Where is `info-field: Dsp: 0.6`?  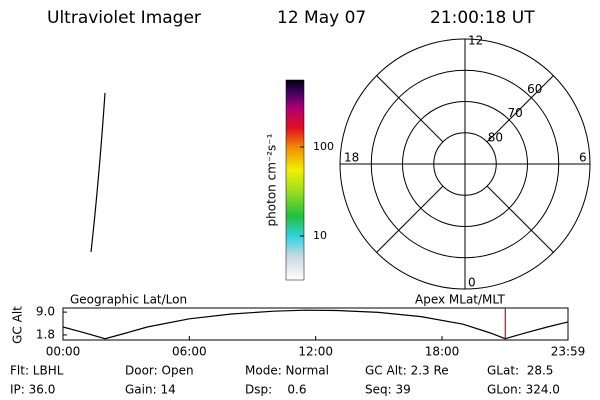
info-field: Dsp: 0.6 is located at coordinates (276, 390).